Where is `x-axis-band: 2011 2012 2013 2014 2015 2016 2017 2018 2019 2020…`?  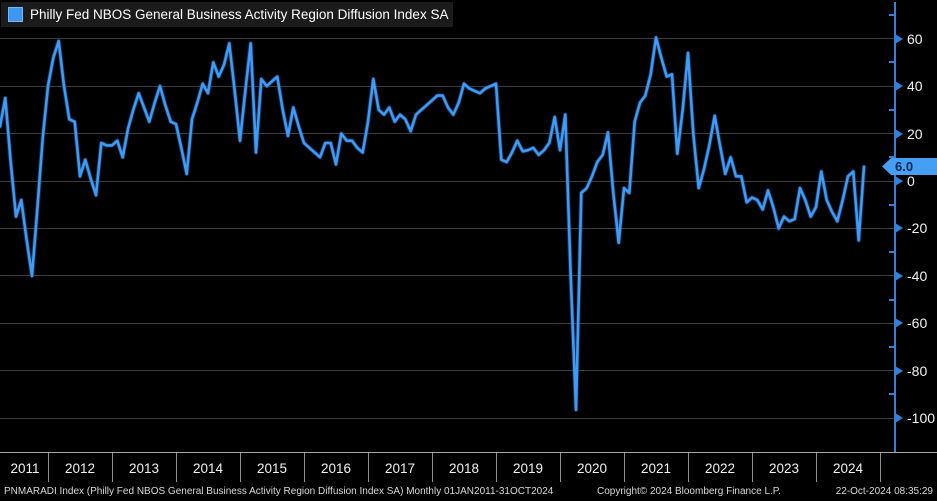 x-axis-band: 2011 2012 2013 2014 2015 2016 2017 2018 2019 2020… is located at coordinates (468, 467).